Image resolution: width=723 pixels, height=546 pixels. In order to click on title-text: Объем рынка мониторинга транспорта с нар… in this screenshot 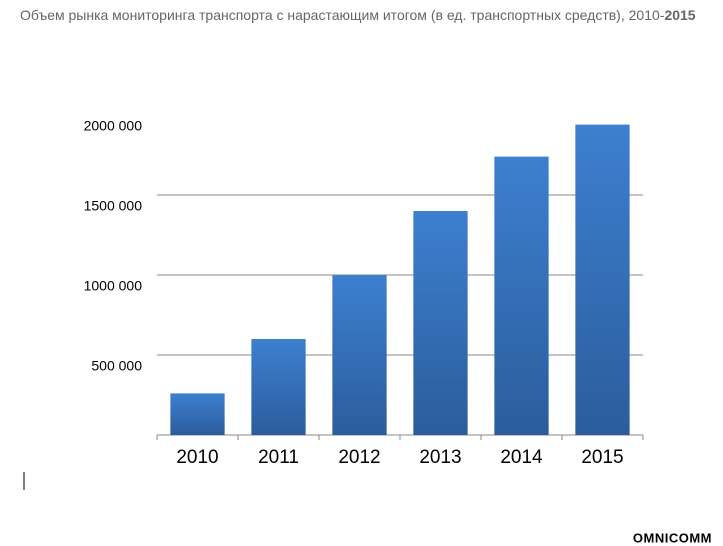, I will do `click(342, 15)`.